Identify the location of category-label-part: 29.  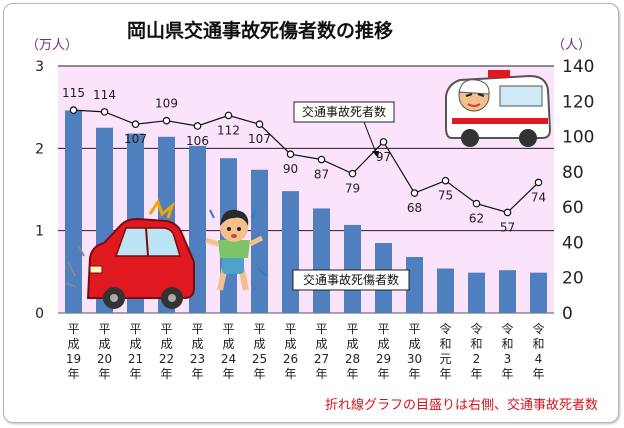
(383, 359).